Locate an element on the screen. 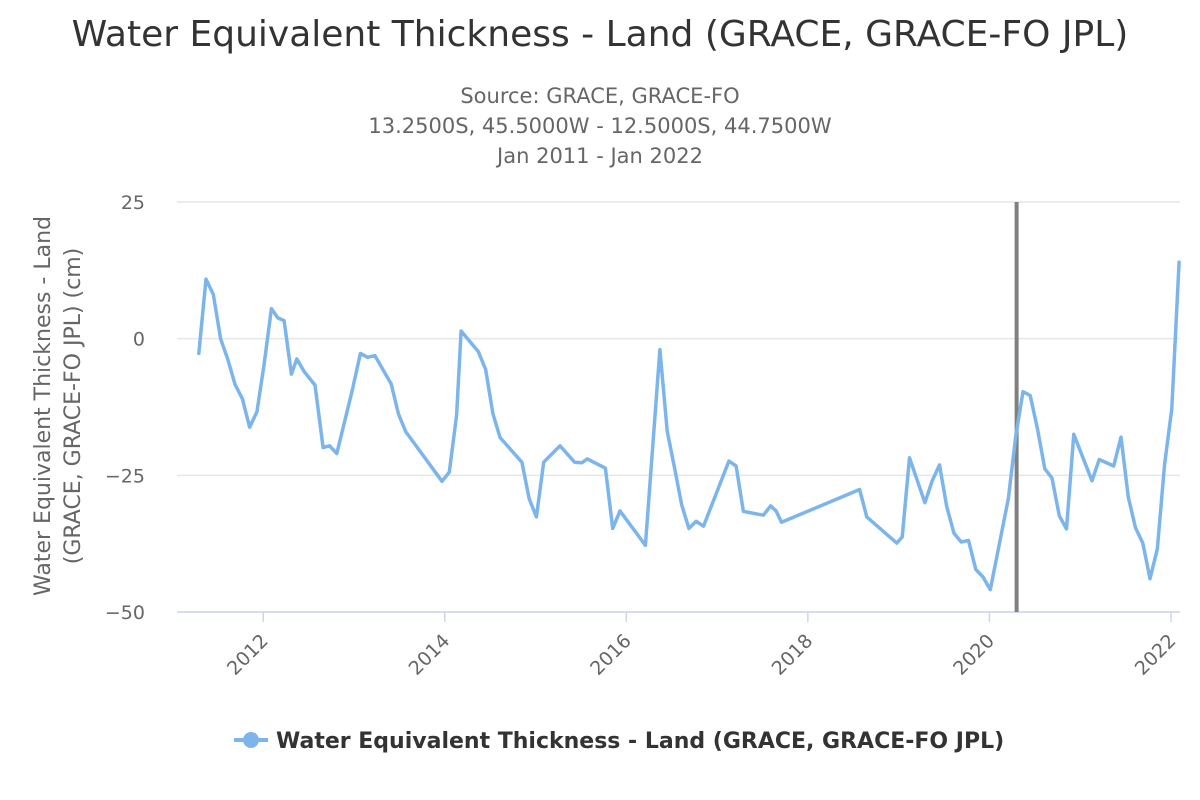  y-tick-label: −25 is located at coordinates (125, 476).